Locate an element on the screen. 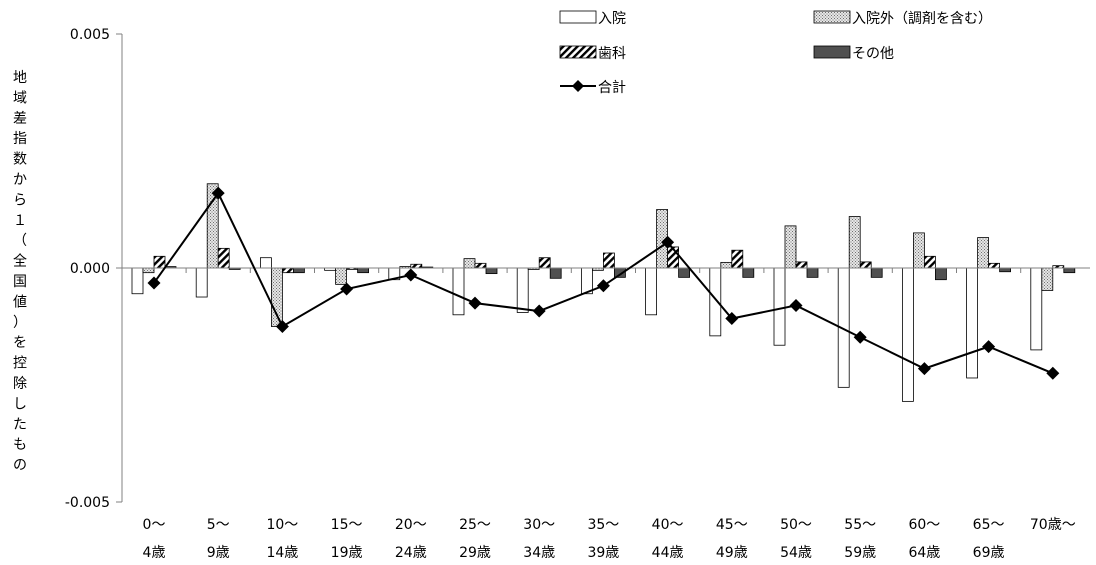 The image size is (1096, 565). y-axis-label-char: を is located at coordinates (20, 343).